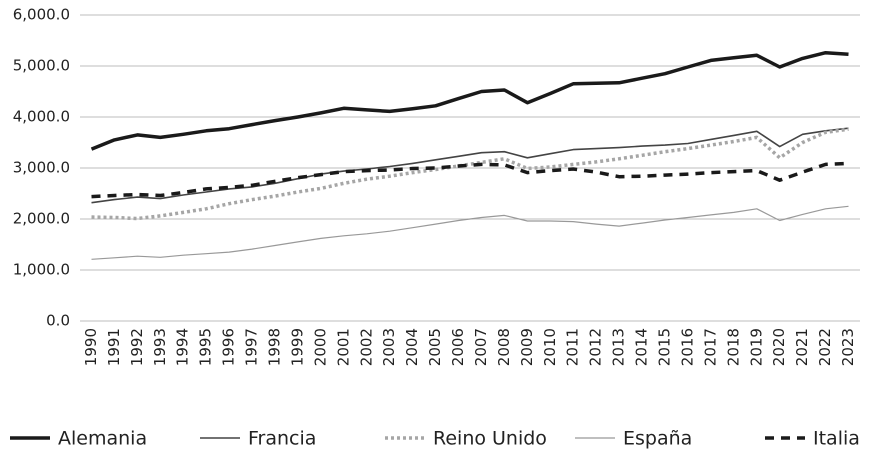 This screenshot has width=871, height=453. I want to click on legend-label: Francia, so click(282, 439).